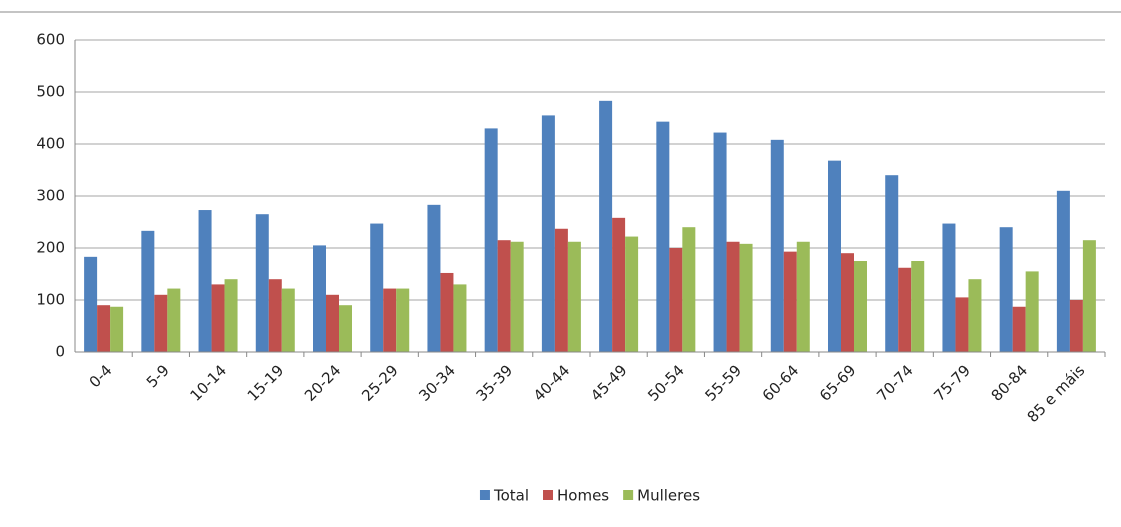  I want to click on x-tick-label: 25-29, so click(380, 383).